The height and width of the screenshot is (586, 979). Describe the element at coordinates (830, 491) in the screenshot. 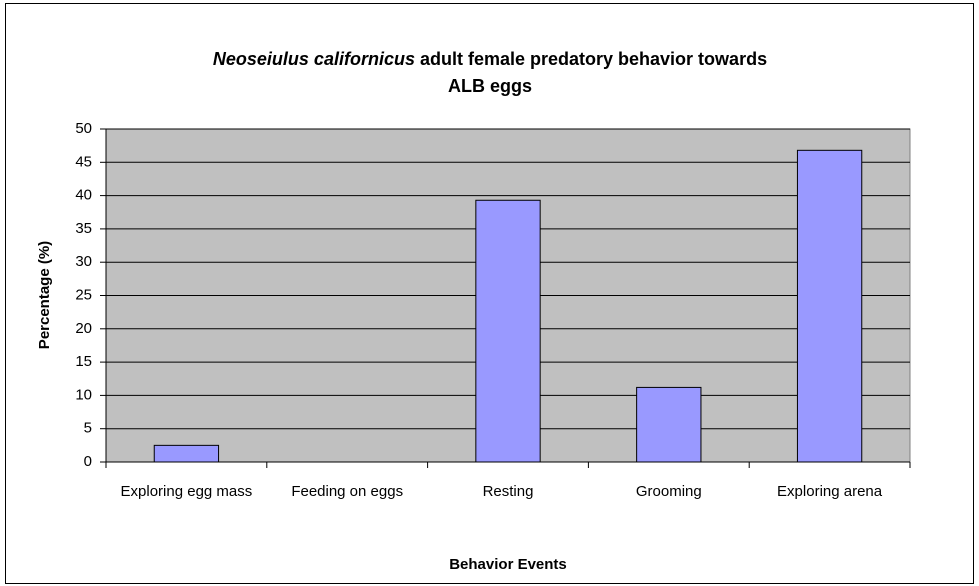

I see `x-tick-label: Exploring arena` at that location.